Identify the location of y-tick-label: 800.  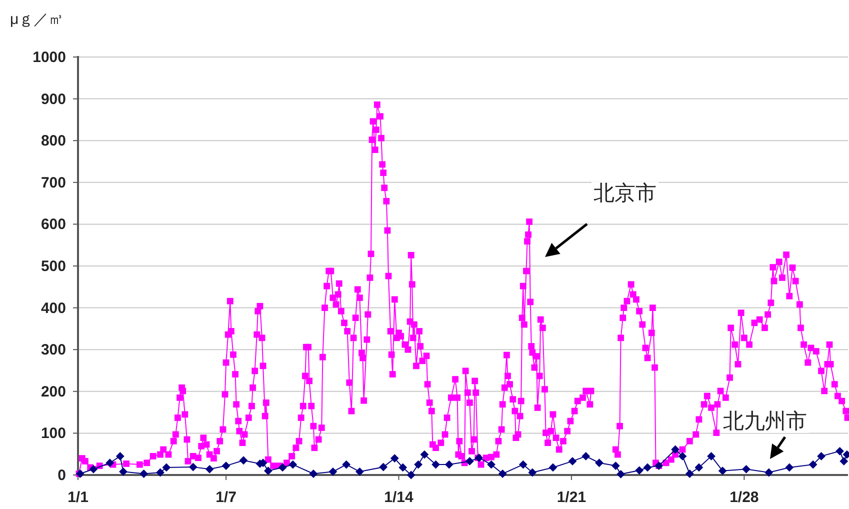
(53, 141).